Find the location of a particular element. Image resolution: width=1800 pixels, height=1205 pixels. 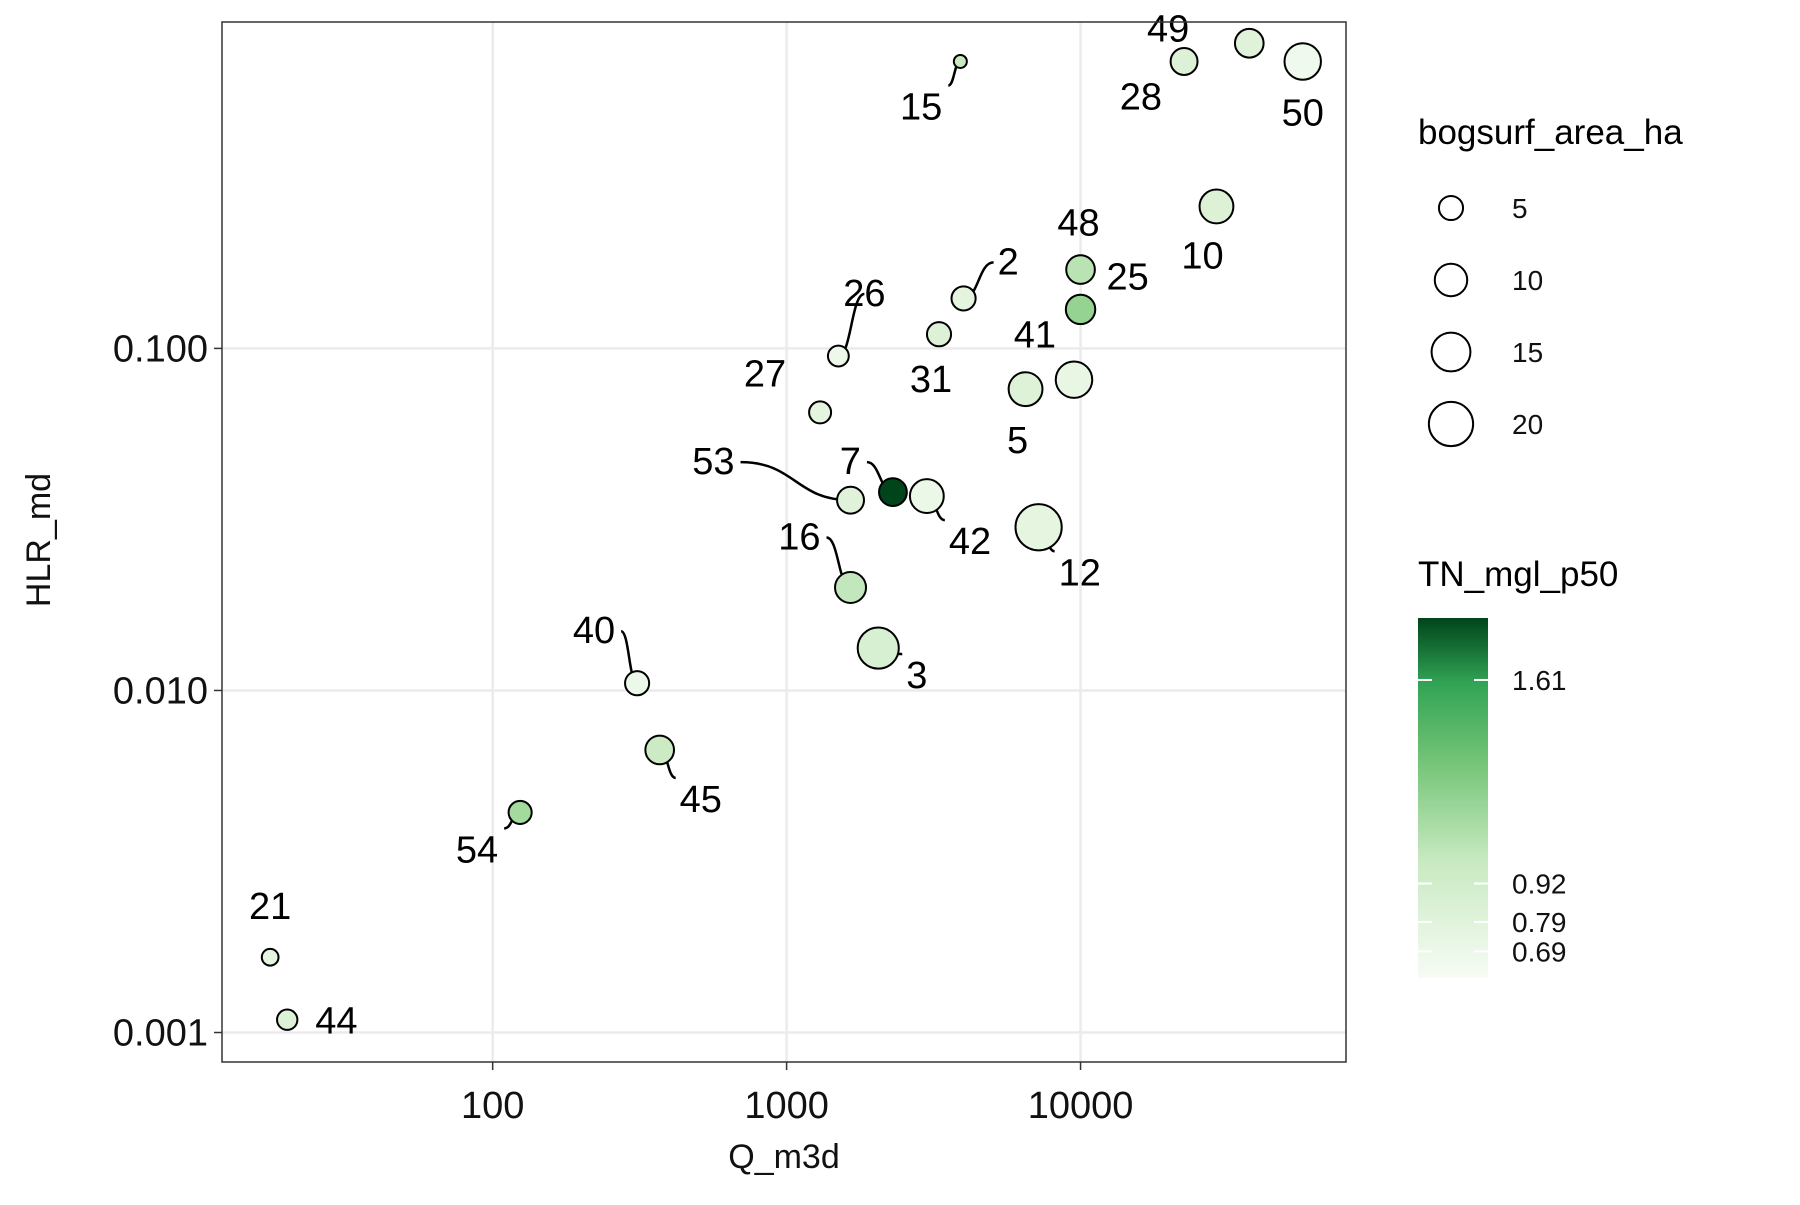

point-label-21: 21 is located at coordinates (270, 907).